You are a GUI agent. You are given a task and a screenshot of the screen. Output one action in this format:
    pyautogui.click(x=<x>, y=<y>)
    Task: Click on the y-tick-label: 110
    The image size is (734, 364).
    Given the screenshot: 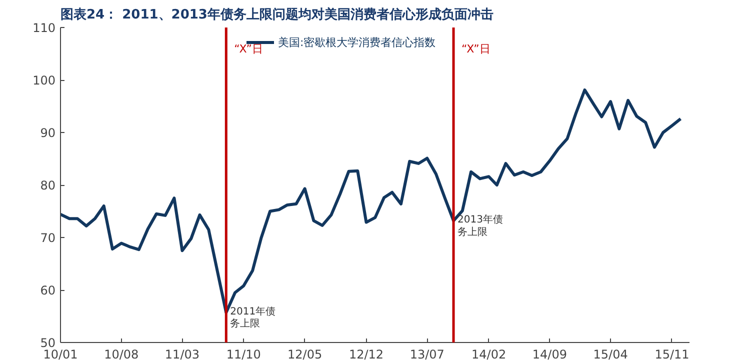 What is the action you would take?
    pyautogui.click(x=44, y=28)
    